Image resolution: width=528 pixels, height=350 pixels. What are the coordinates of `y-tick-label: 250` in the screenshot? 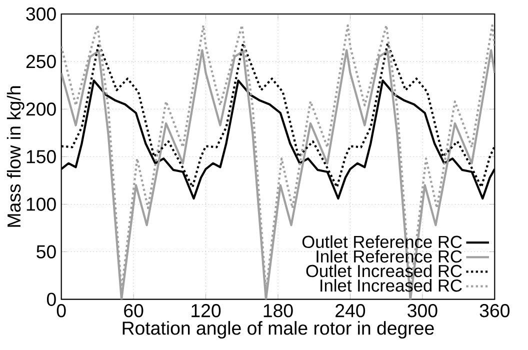 It's located at (41, 61).